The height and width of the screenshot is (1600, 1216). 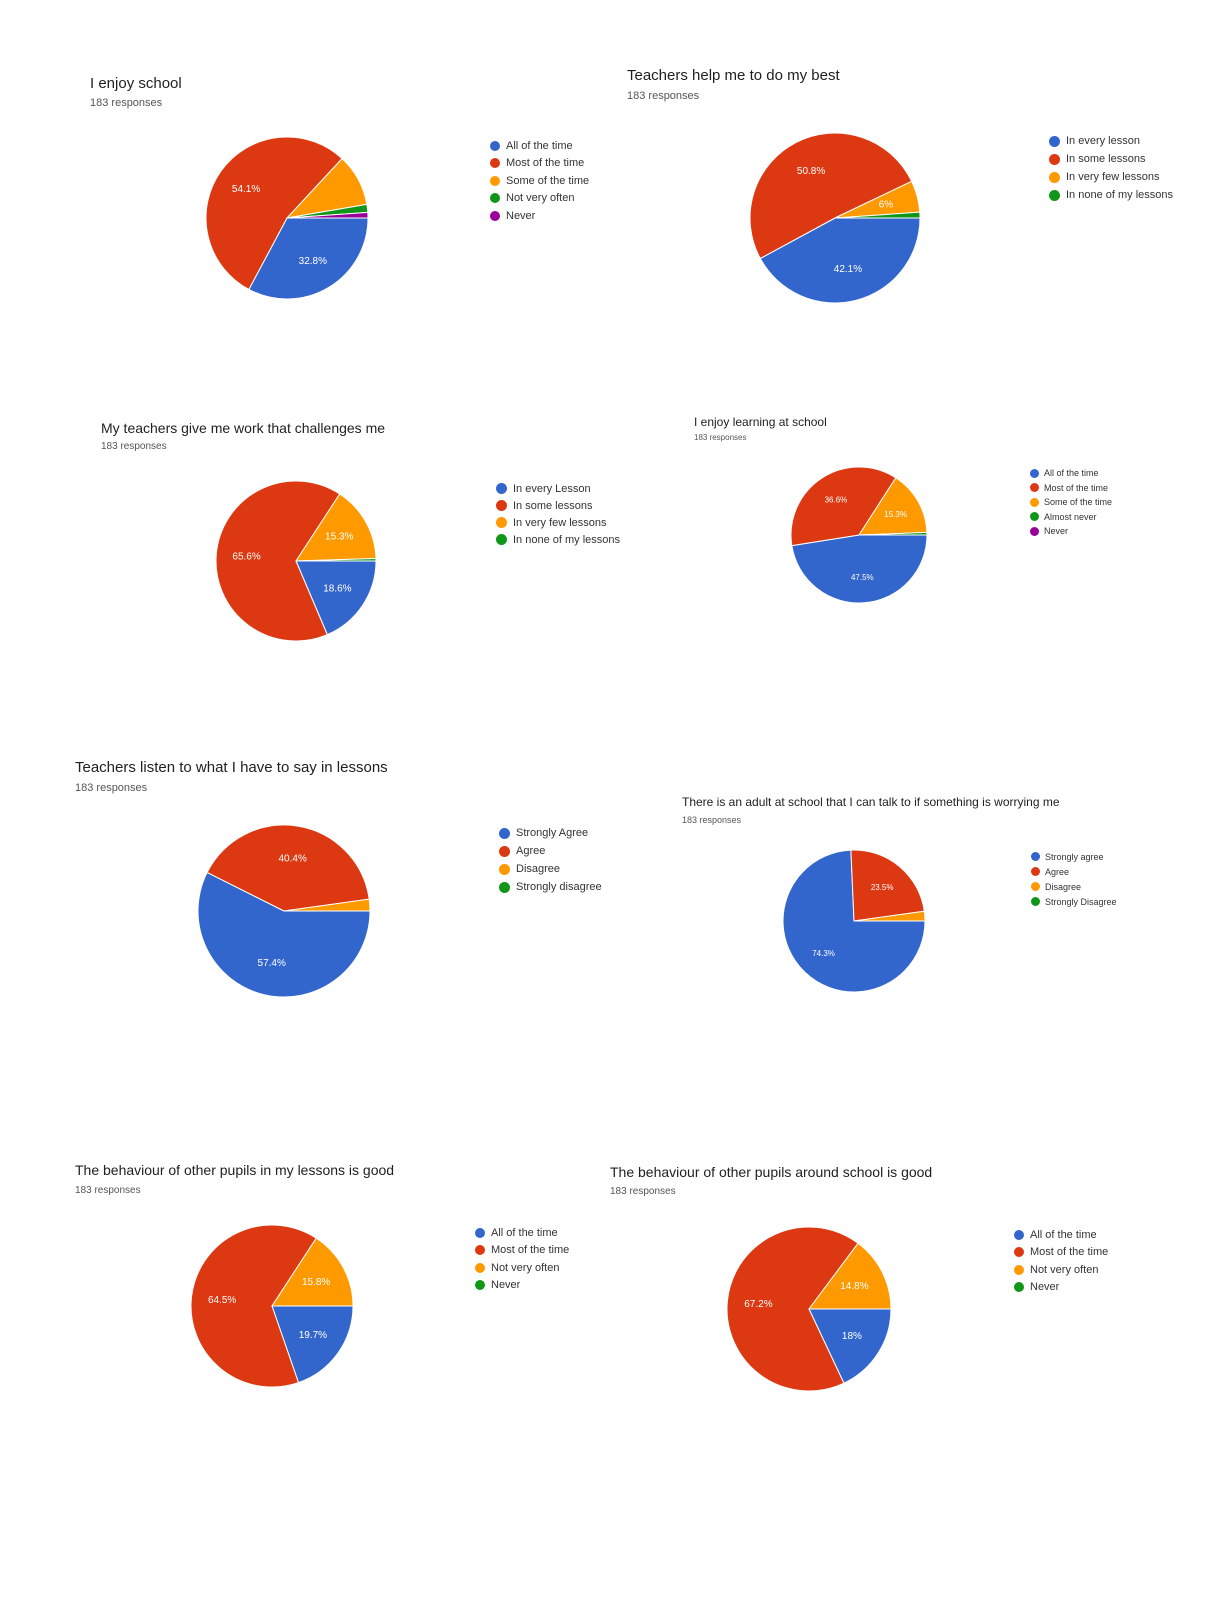 What do you see at coordinates (1063, 1234) in the screenshot?
I see `legend-label: All of the time` at bounding box center [1063, 1234].